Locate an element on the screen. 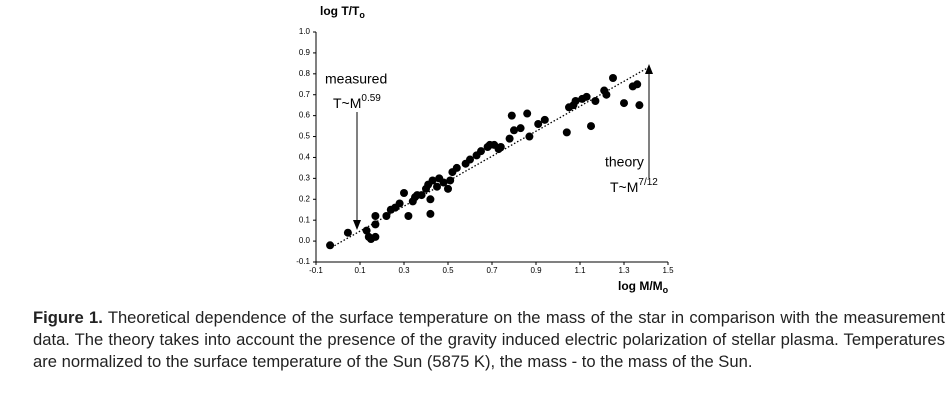  y-tick-label: 1.0 is located at coordinates (305, 31).